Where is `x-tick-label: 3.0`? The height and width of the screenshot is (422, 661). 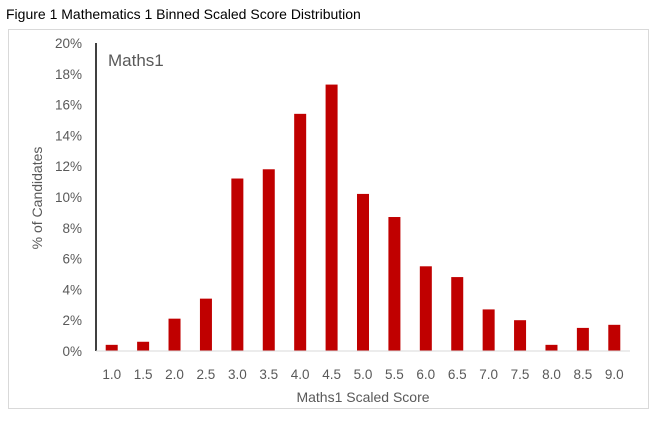 x-tick-label: 3.0 is located at coordinates (237, 374).